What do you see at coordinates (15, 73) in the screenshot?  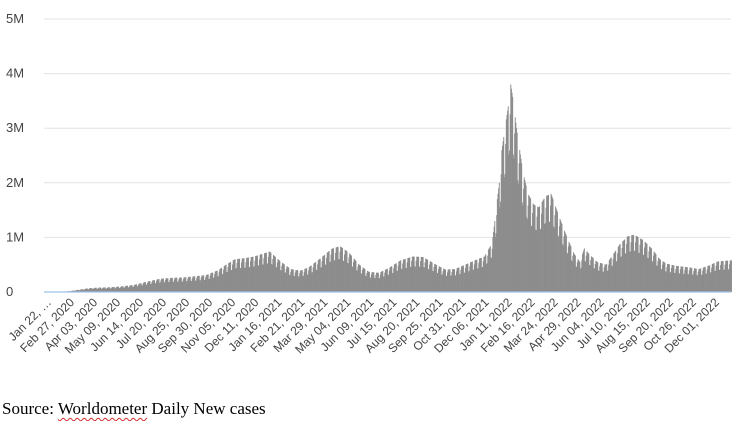 I see `y-tick-label: 4M` at bounding box center [15, 73].